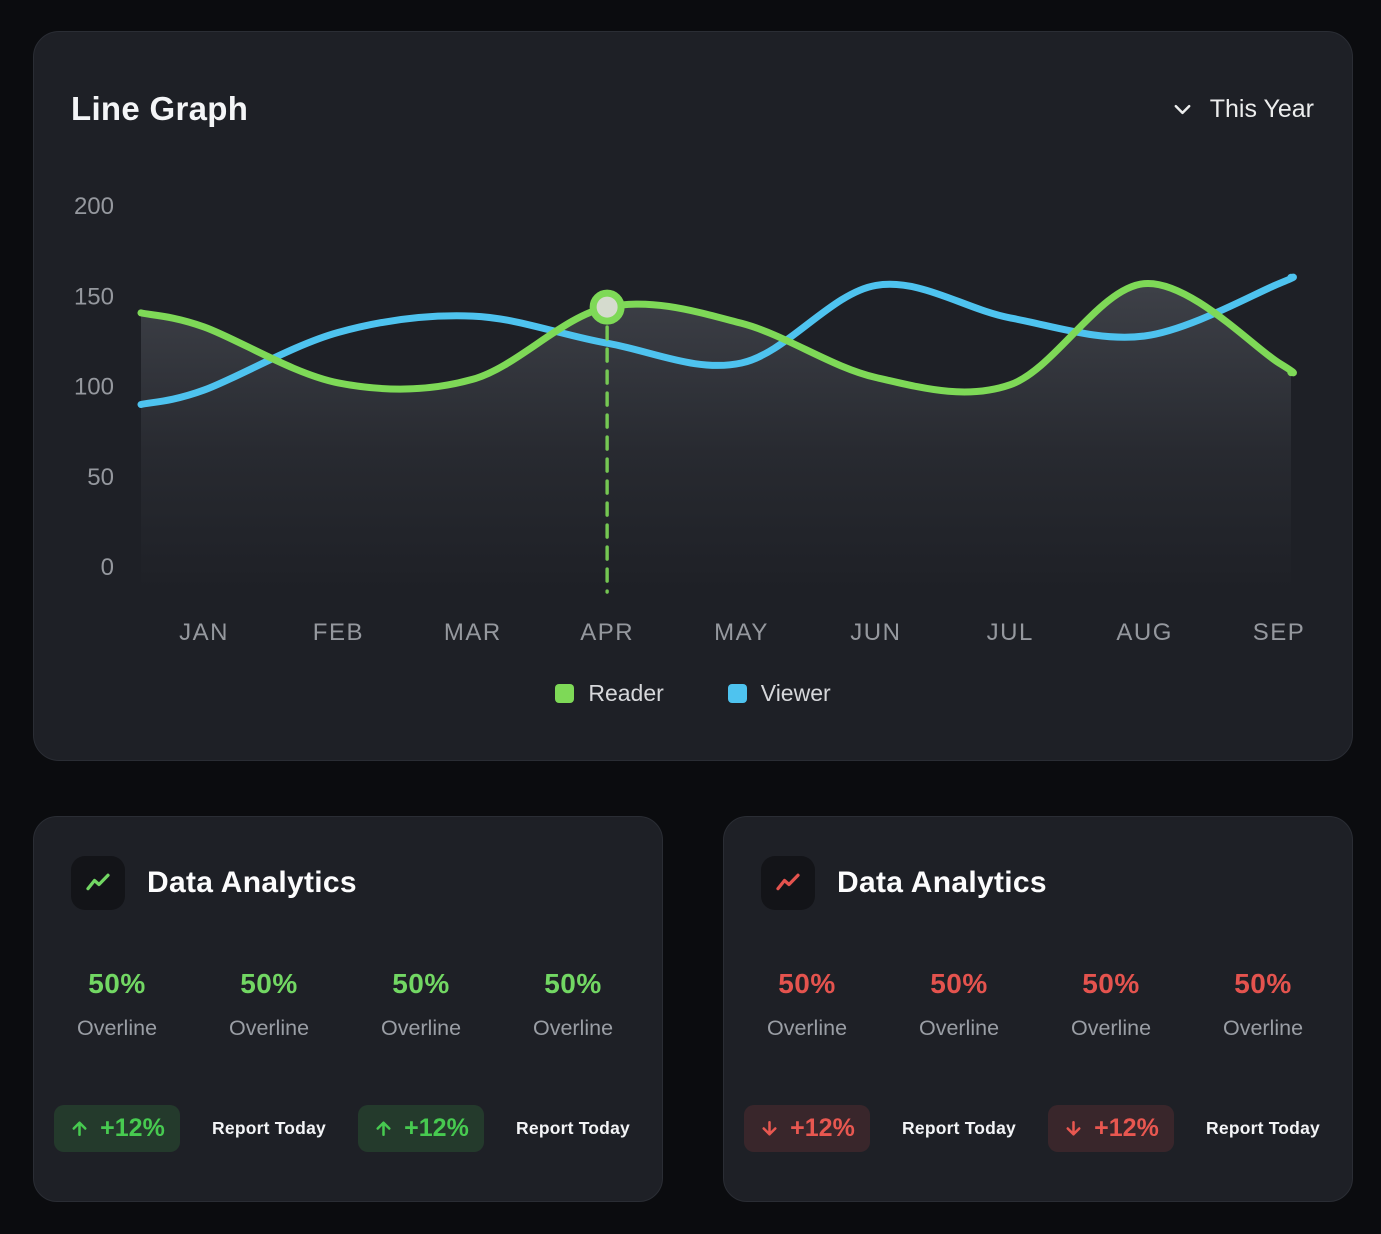 The height and width of the screenshot is (1234, 1381). Describe the element at coordinates (100, 477) in the screenshot. I see `y-axis-tick-label: 50` at that location.